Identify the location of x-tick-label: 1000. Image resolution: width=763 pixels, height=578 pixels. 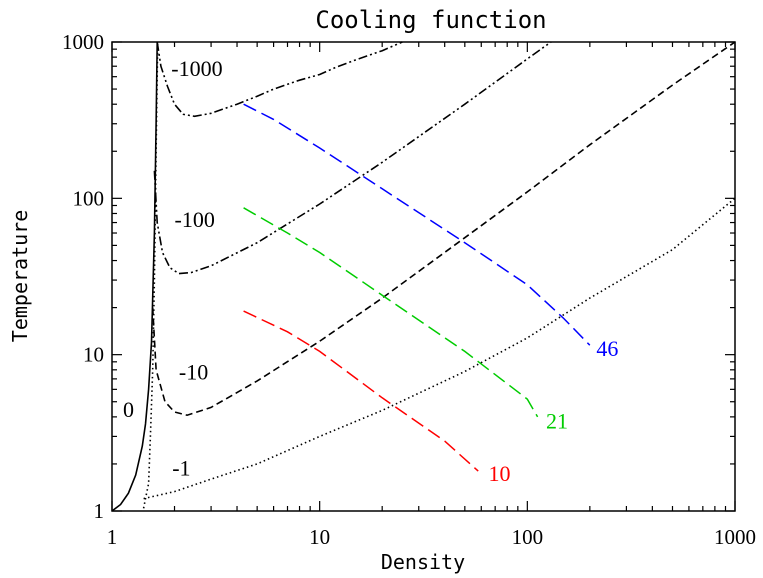
(735, 537).